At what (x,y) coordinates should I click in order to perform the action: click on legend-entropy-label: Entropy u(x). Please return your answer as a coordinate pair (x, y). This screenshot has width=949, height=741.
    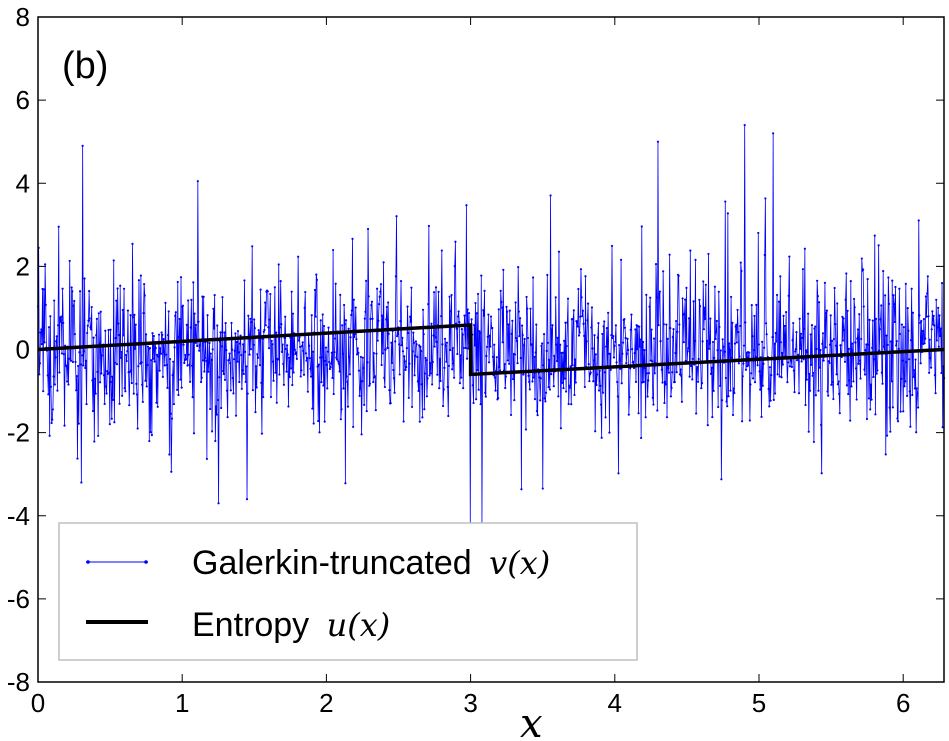
    Looking at the image, I should click on (291, 625).